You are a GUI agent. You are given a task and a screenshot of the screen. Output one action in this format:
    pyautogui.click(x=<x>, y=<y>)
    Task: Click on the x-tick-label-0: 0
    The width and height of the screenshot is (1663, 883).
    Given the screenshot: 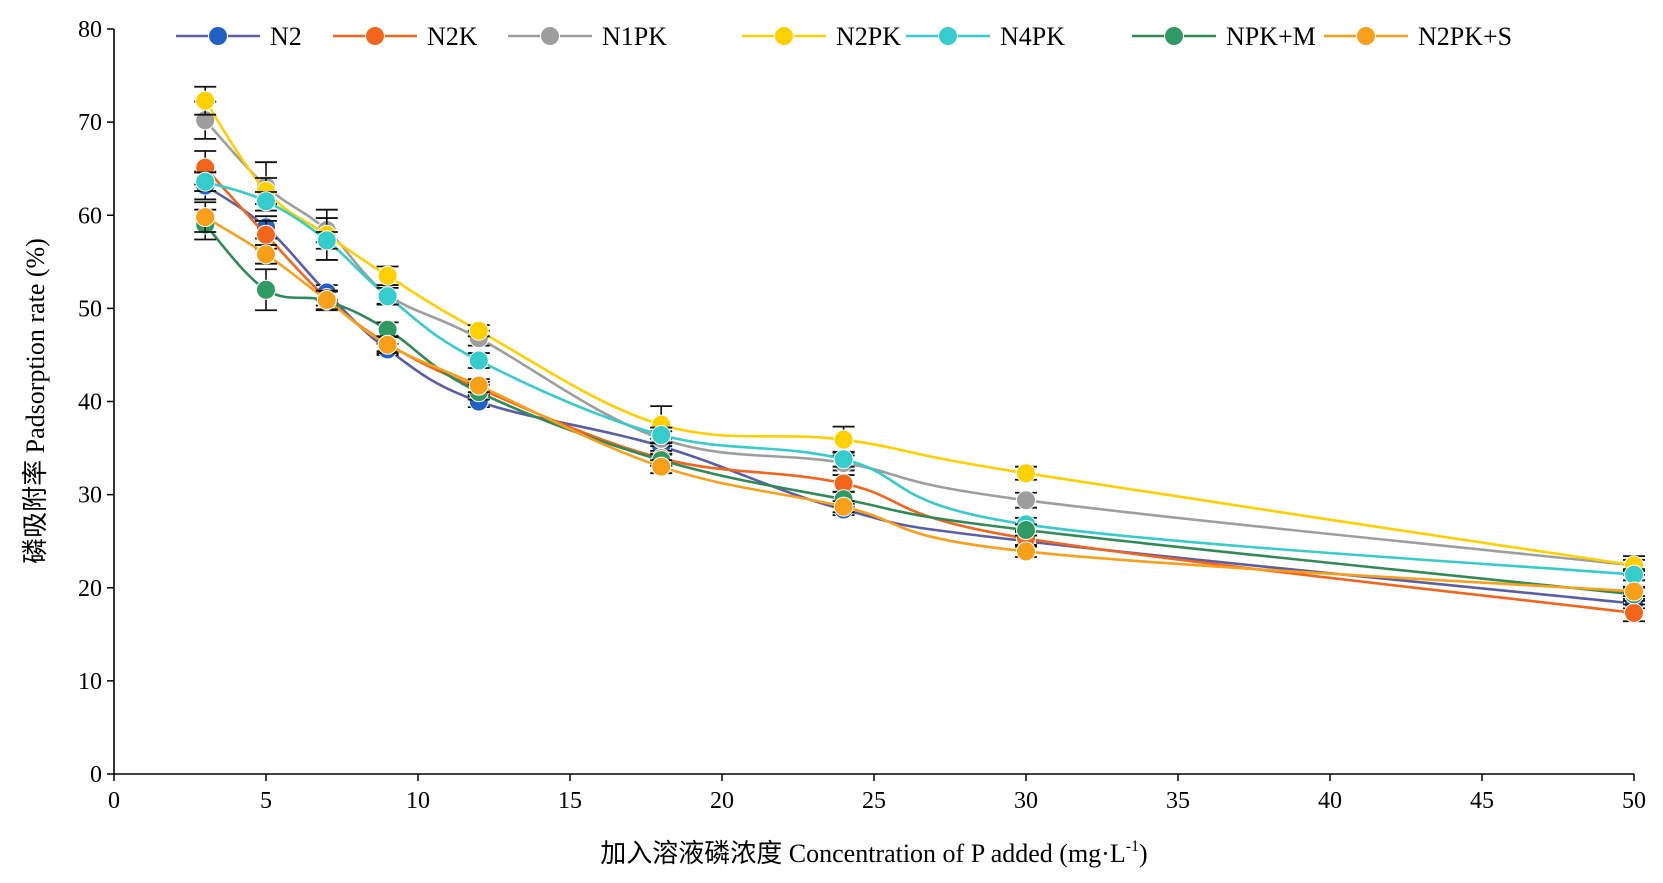 What is the action you would take?
    pyautogui.click(x=114, y=801)
    